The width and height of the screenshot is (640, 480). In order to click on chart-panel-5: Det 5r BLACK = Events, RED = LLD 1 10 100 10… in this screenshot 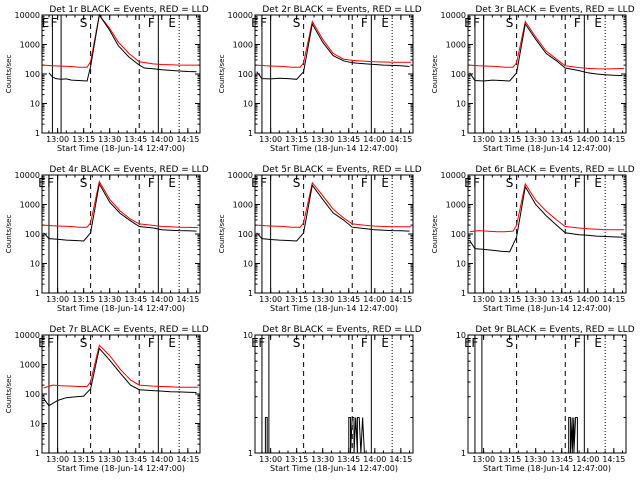, I will do `click(320, 239)`.